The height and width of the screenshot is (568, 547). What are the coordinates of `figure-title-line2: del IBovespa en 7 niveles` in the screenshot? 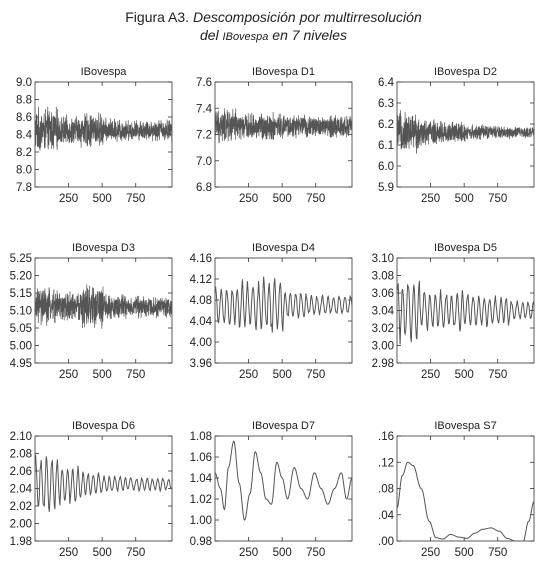 It's located at (273, 36).